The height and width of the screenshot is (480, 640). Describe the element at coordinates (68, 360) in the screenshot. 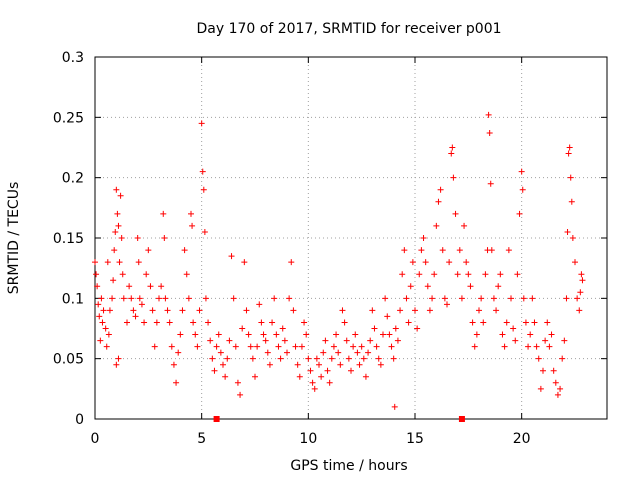

I see `y-tick-label: 0.05` at that location.